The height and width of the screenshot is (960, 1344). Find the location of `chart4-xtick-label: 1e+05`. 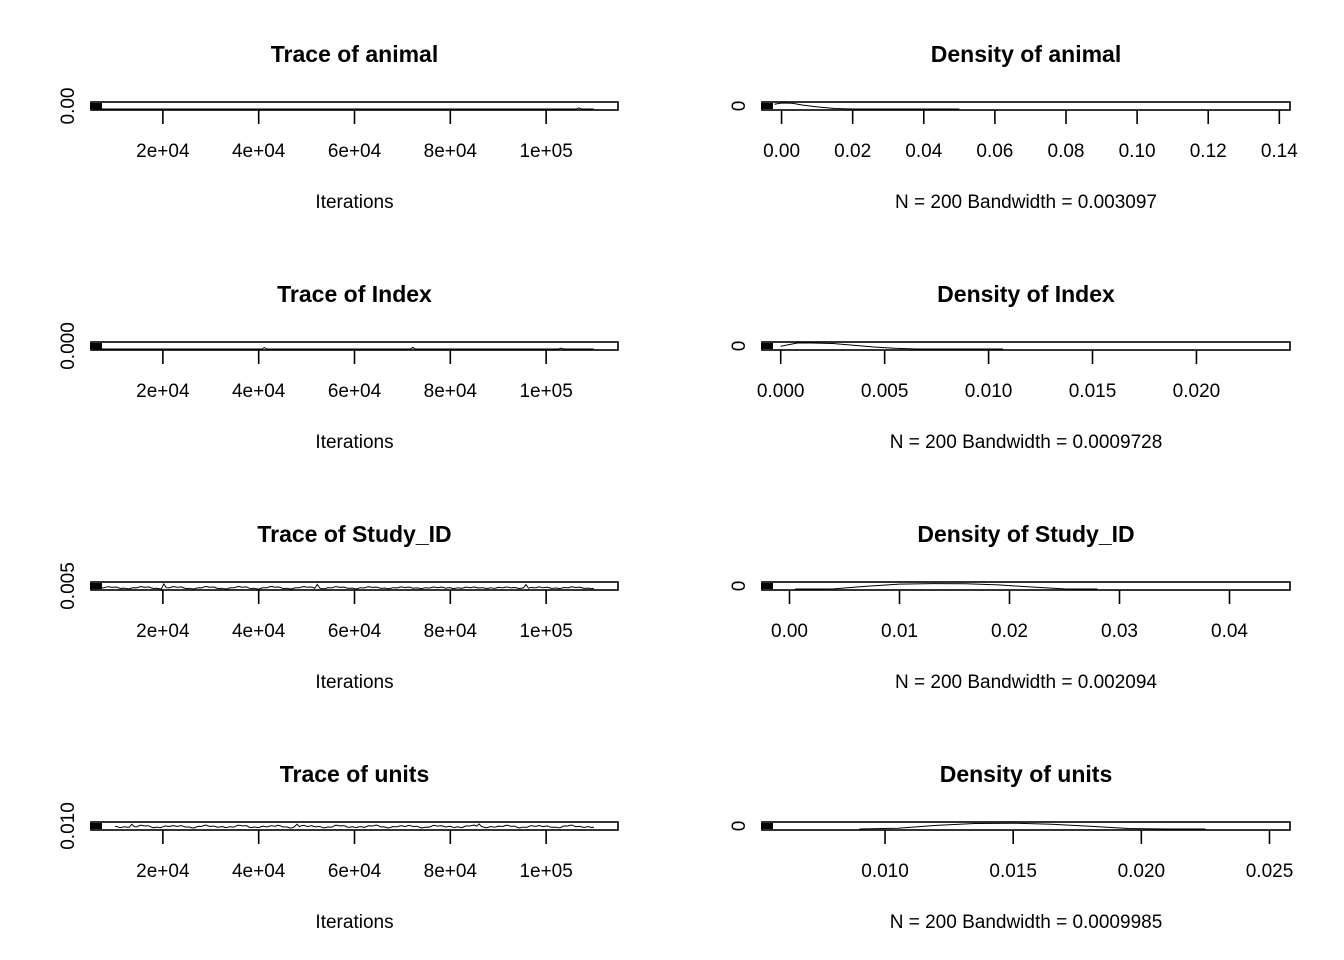

chart4-xtick-label: 1e+05 is located at coordinates (545, 631).